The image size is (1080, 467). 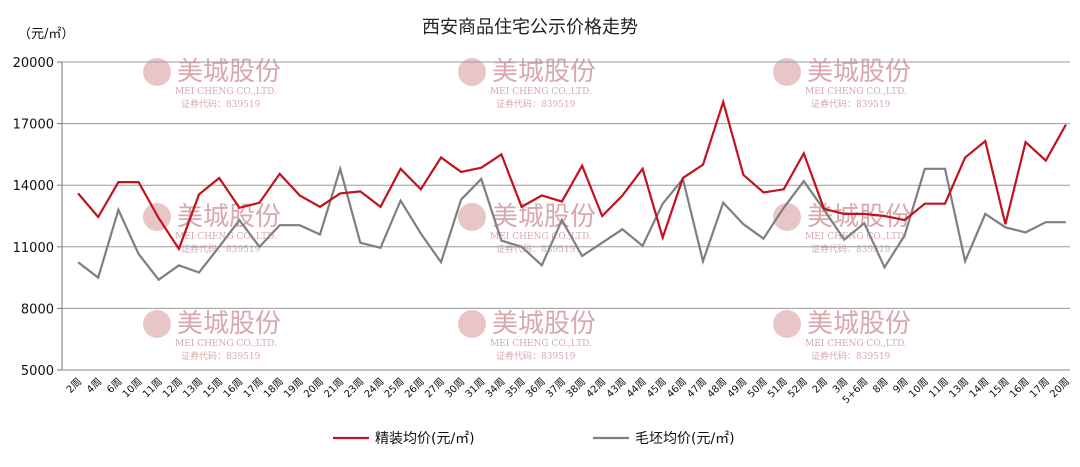 I want to click on y-tick-label: 5000, so click(x=37, y=371).